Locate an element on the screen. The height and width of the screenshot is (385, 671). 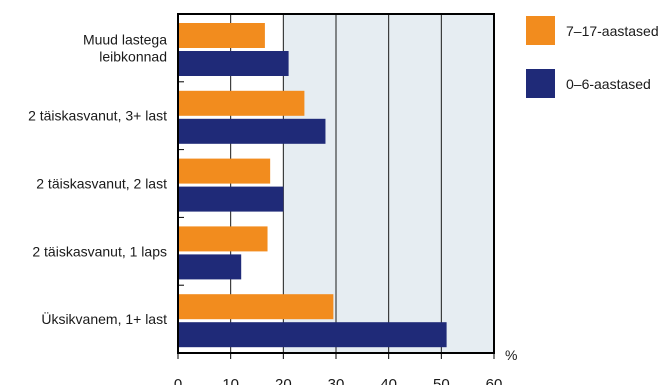
x-tick-label-40: 40 is located at coordinates (388, 380).